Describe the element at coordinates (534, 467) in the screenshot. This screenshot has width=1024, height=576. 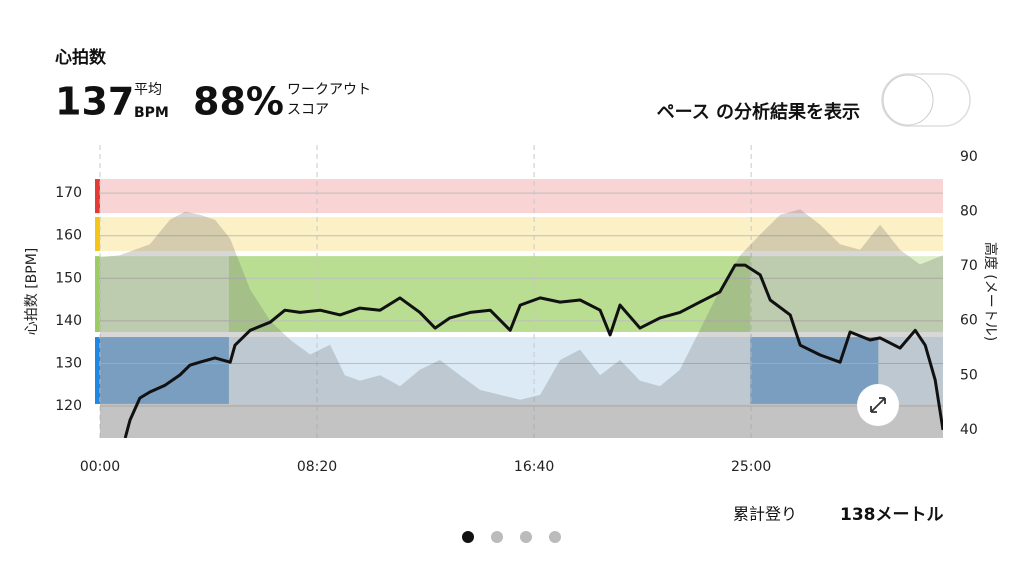
I see `x-tick-label: 16:40` at that location.